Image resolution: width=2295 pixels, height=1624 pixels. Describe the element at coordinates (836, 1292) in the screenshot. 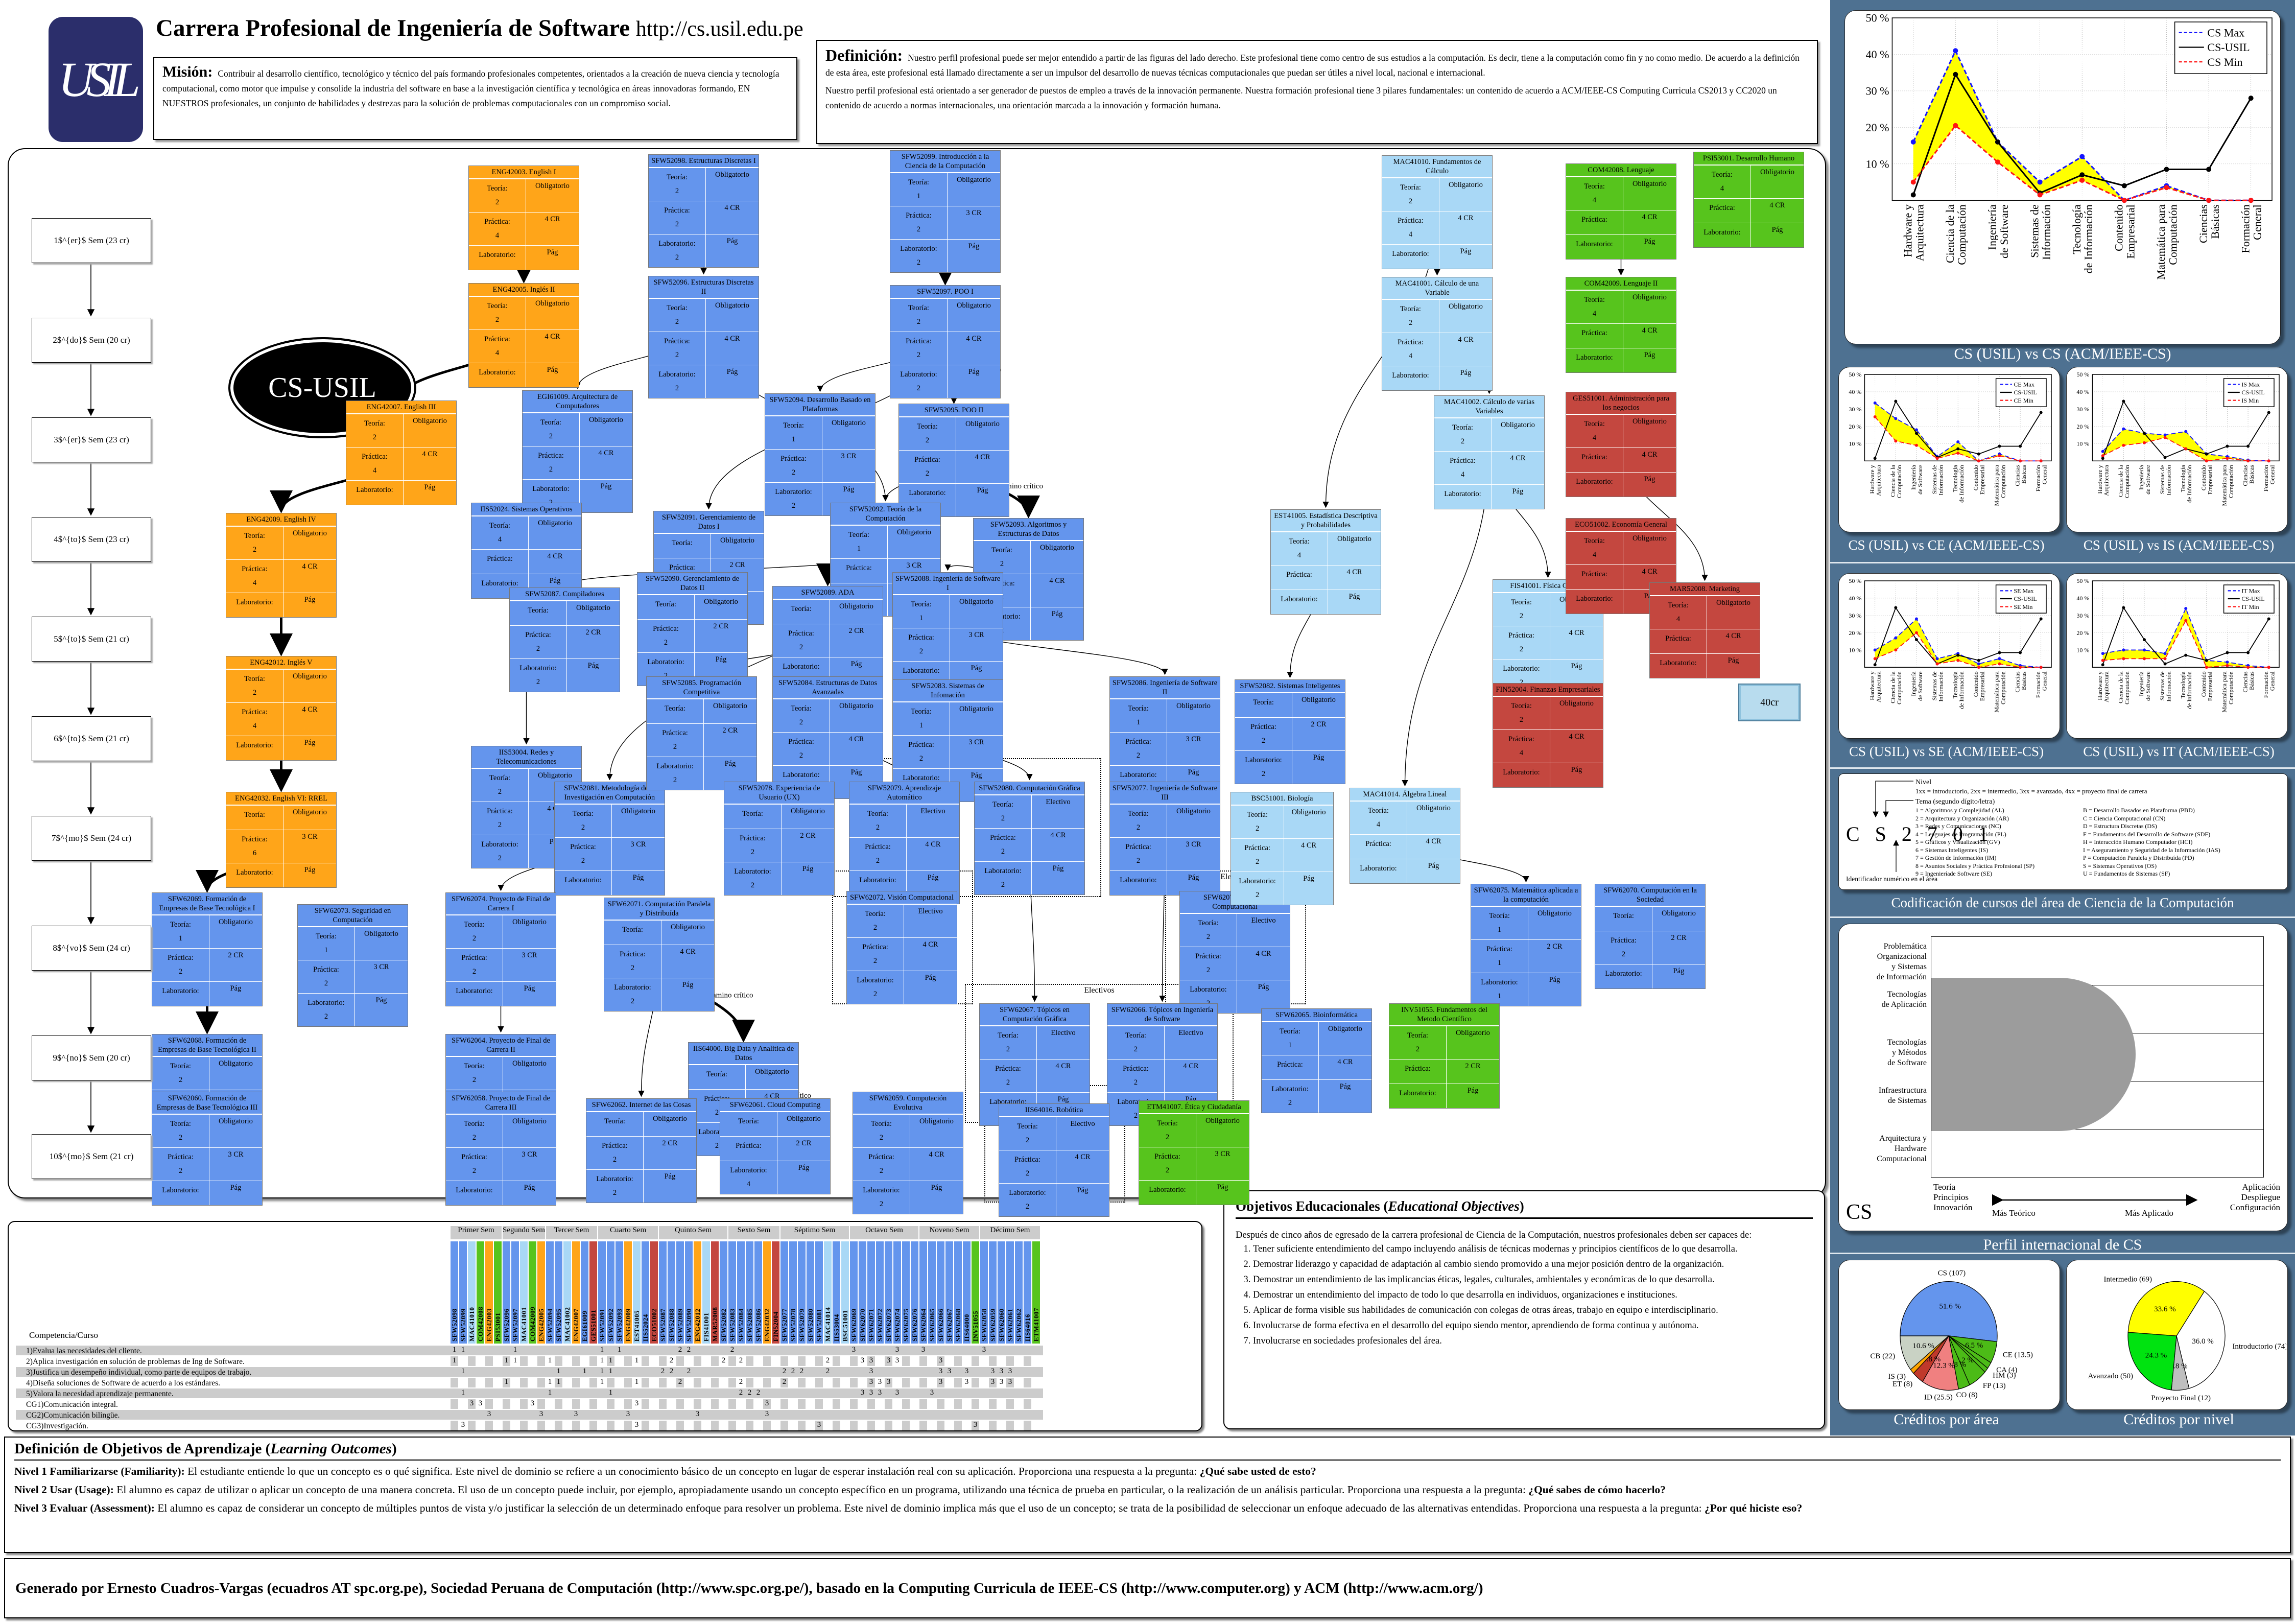

I see `matrix-column-IIS53004: IIS53004` at that location.